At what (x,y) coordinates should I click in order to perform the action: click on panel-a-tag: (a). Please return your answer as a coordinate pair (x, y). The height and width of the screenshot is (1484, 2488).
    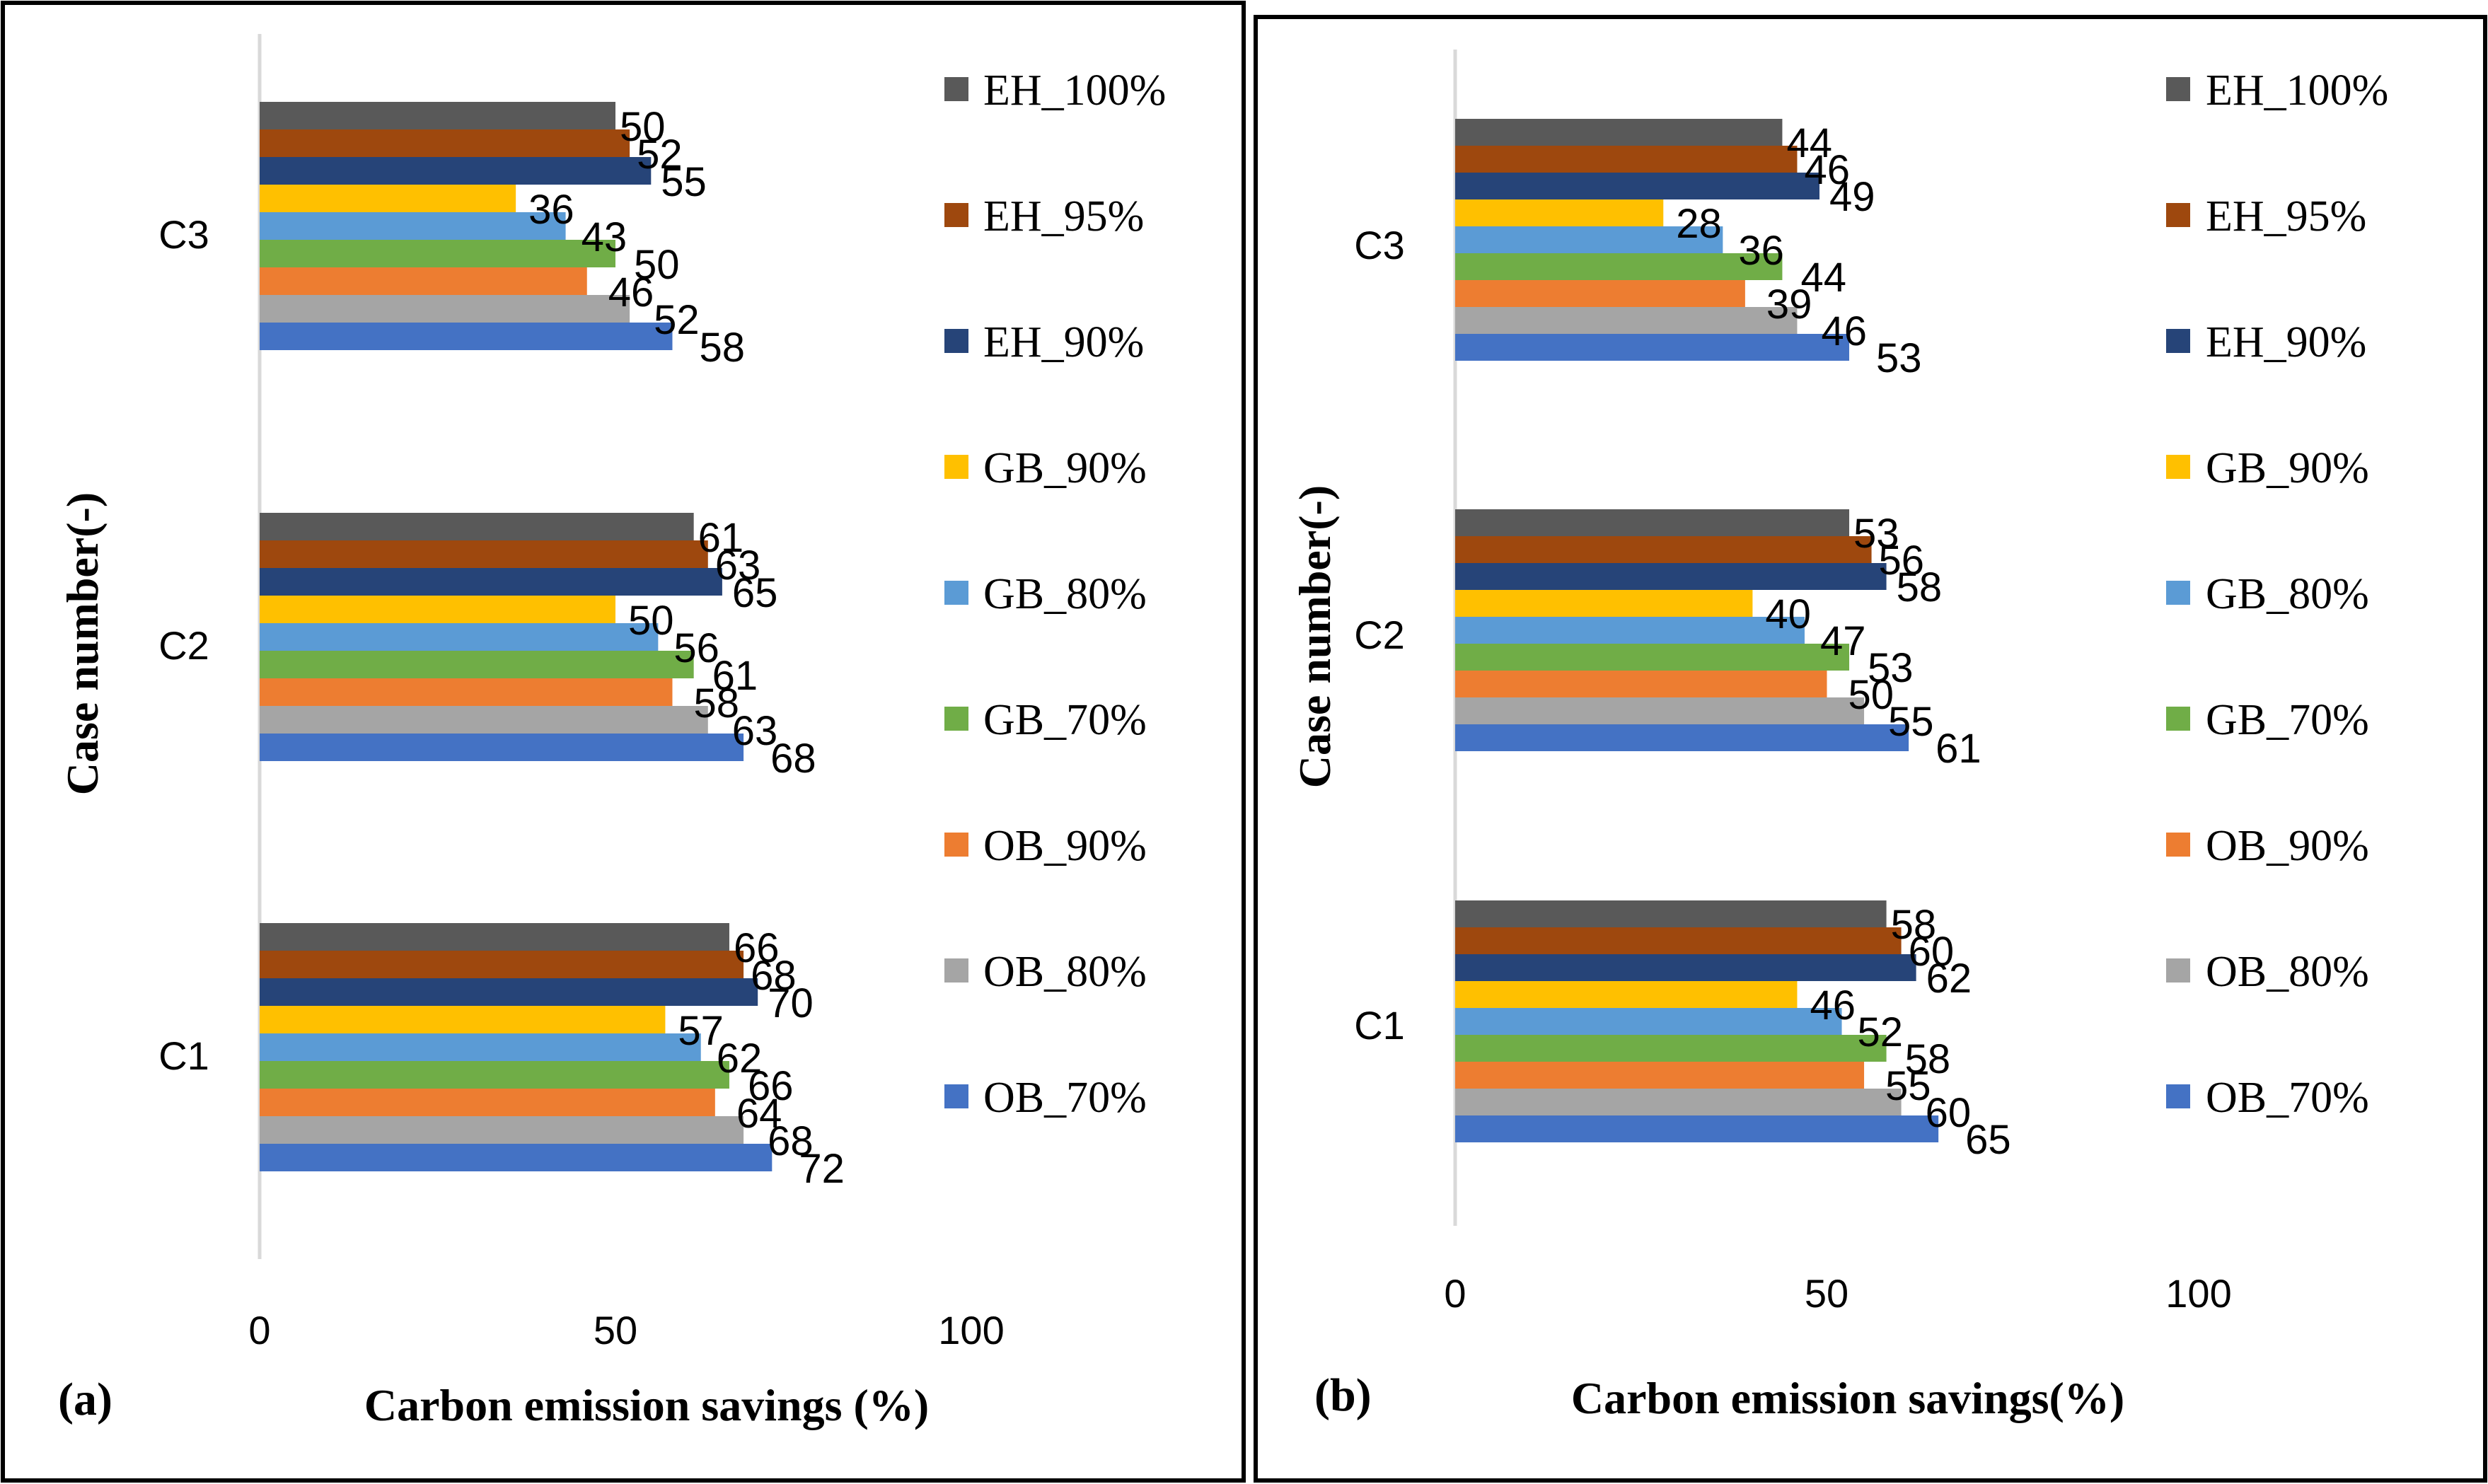
    Looking at the image, I should click on (85, 1399).